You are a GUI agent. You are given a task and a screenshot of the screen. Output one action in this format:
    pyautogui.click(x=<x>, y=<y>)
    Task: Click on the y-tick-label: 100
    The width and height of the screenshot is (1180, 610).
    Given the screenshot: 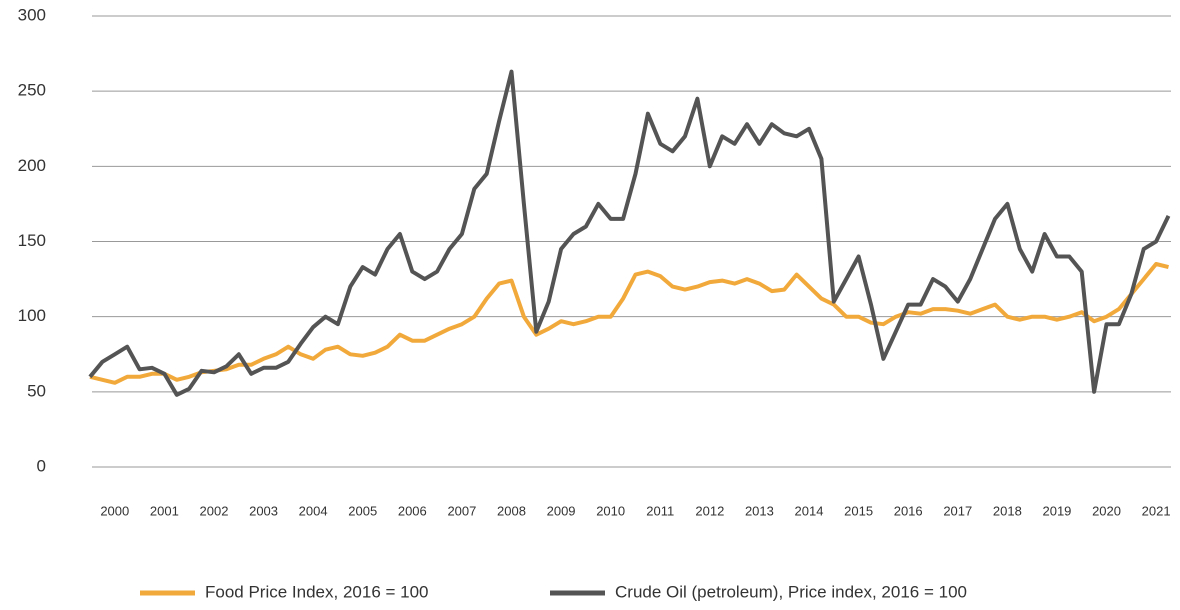 What is the action you would take?
    pyautogui.click(x=32, y=315)
    